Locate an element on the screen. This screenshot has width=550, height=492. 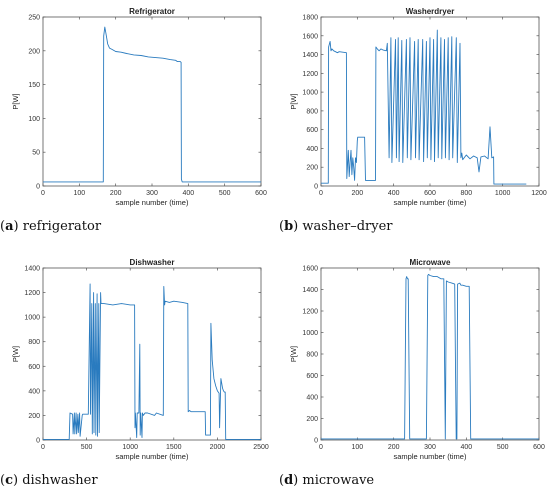
chart-title: Microwave is located at coordinates (430, 262).